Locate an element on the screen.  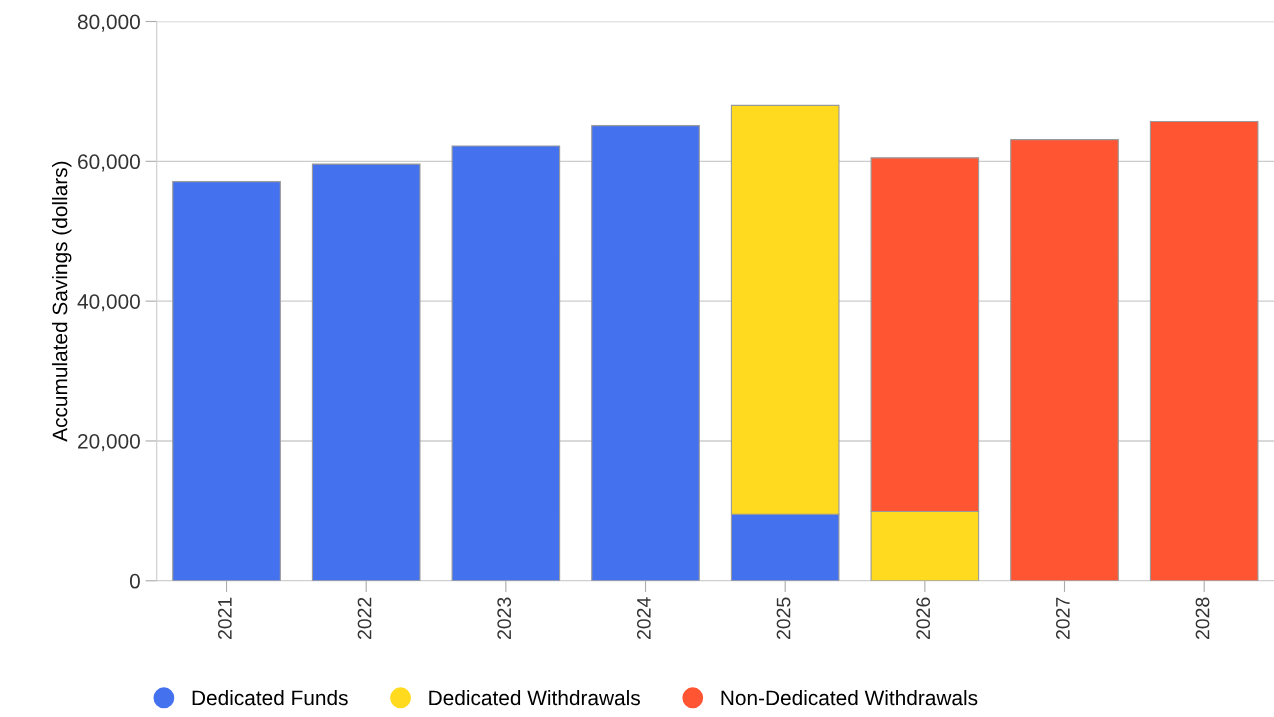
x-tick-label: 2022 is located at coordinates (364, 618).